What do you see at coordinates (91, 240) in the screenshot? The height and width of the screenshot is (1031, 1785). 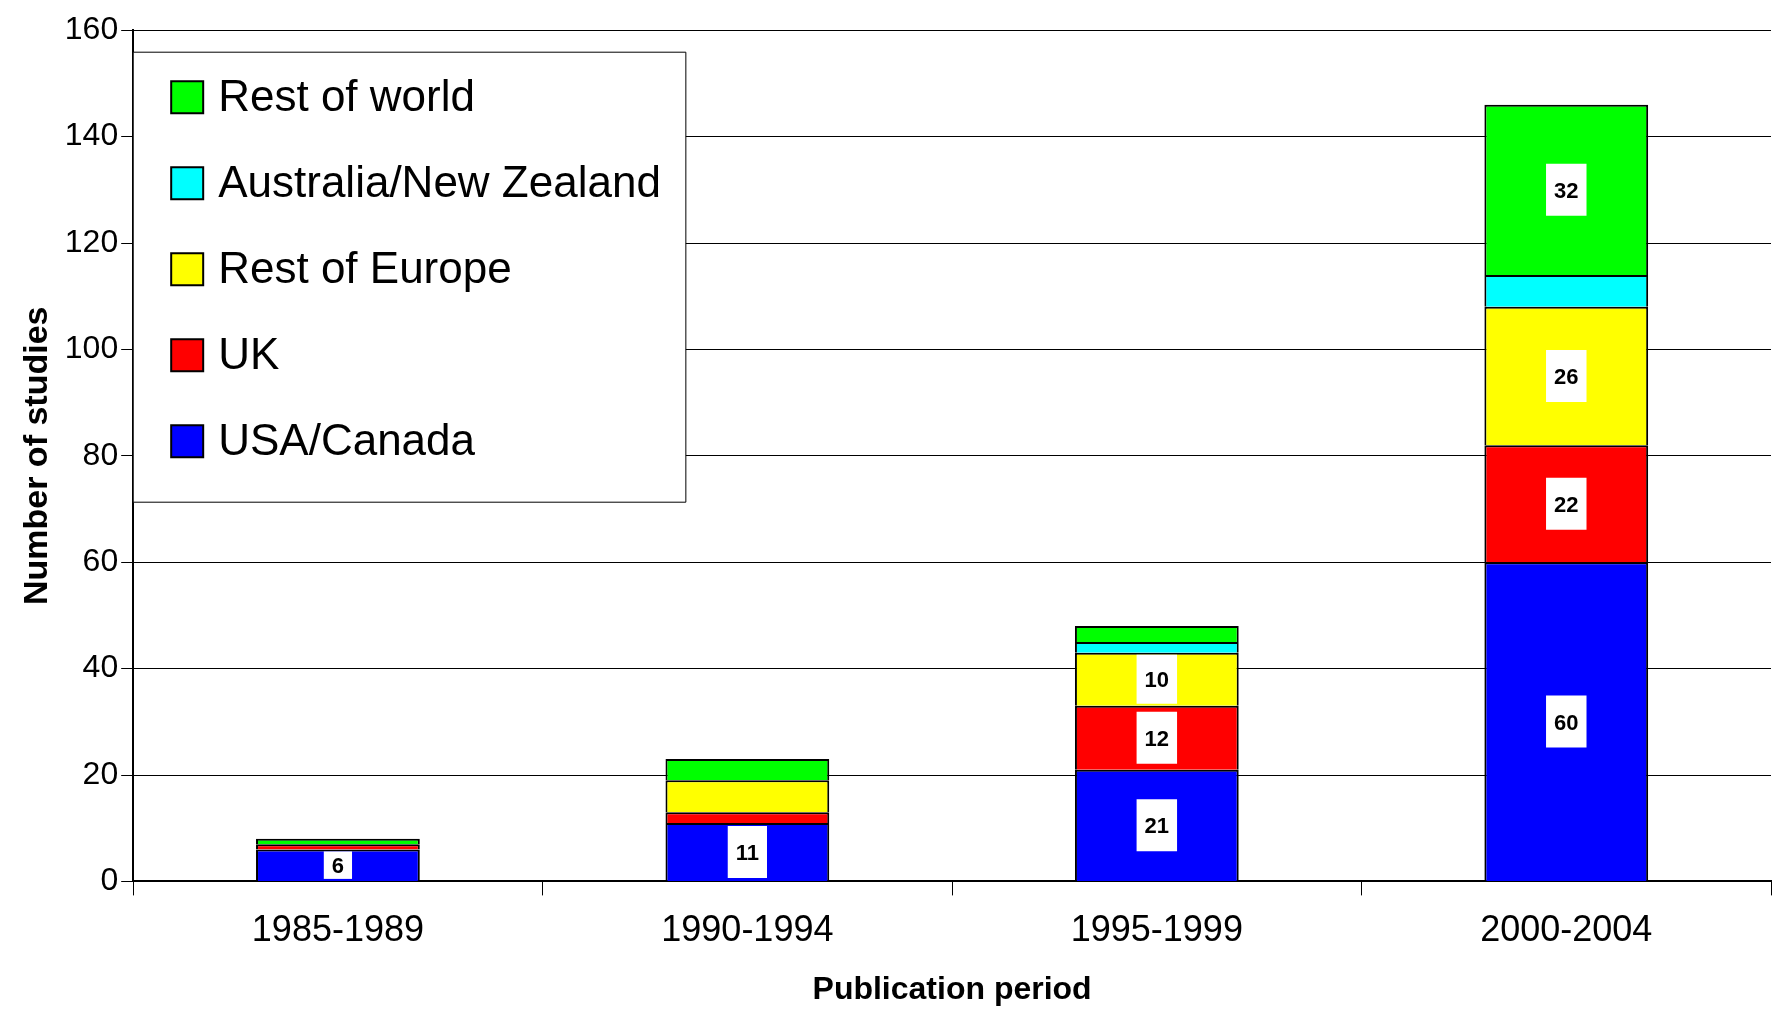 I see `y-tick-label: 120` at bounding box center [91, 240].